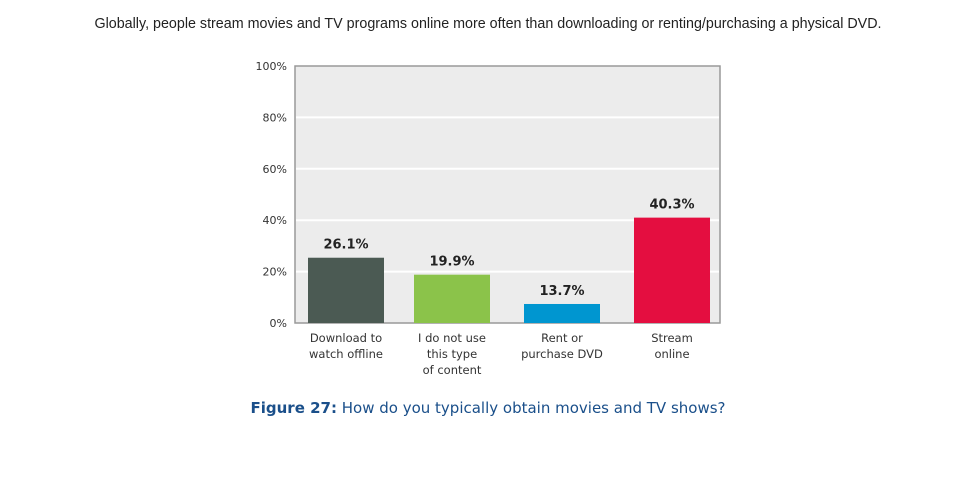  Describe the element at coordinates (562, 354) in the screenshot. I see `x-tick-label: purchase DVD` at that location.